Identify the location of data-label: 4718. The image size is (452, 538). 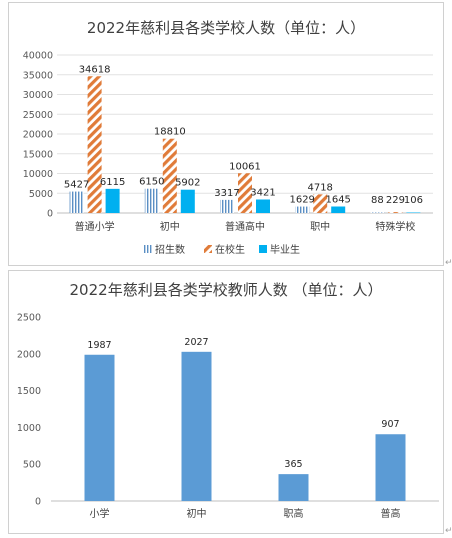
(319, 187).